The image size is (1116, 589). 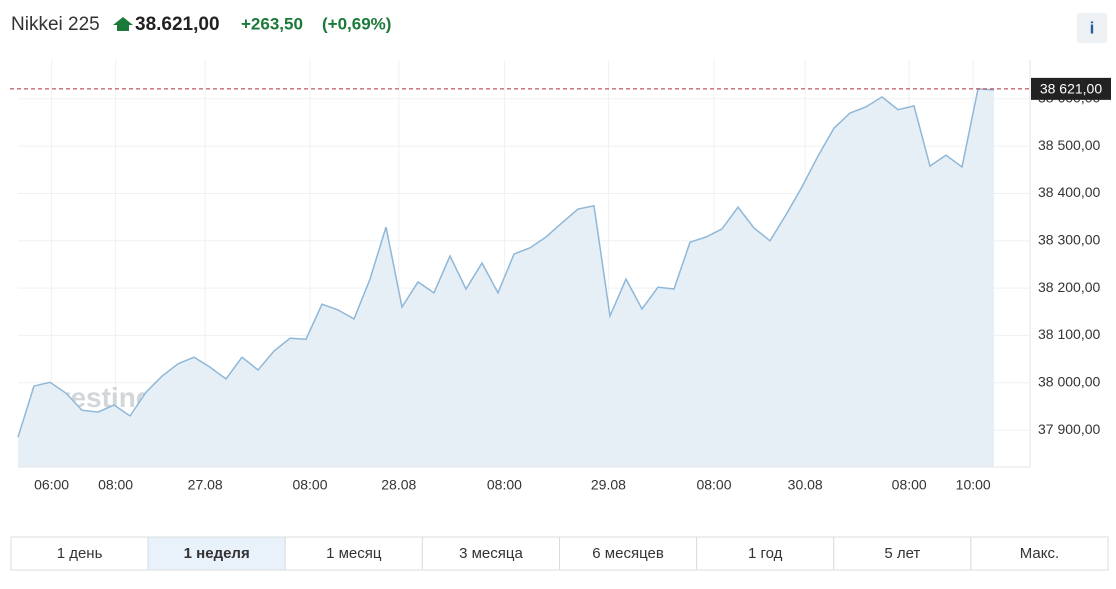 I want to click on y-tick-label: 38 200,00, so click(x=1069, y=287).